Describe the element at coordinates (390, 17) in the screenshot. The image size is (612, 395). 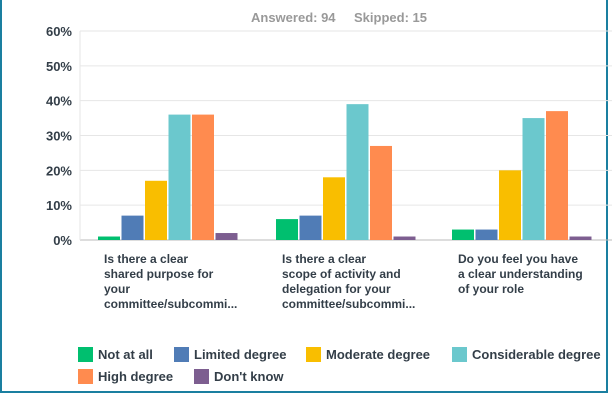
I see `skipped-count: Skipped: 15` at that location.